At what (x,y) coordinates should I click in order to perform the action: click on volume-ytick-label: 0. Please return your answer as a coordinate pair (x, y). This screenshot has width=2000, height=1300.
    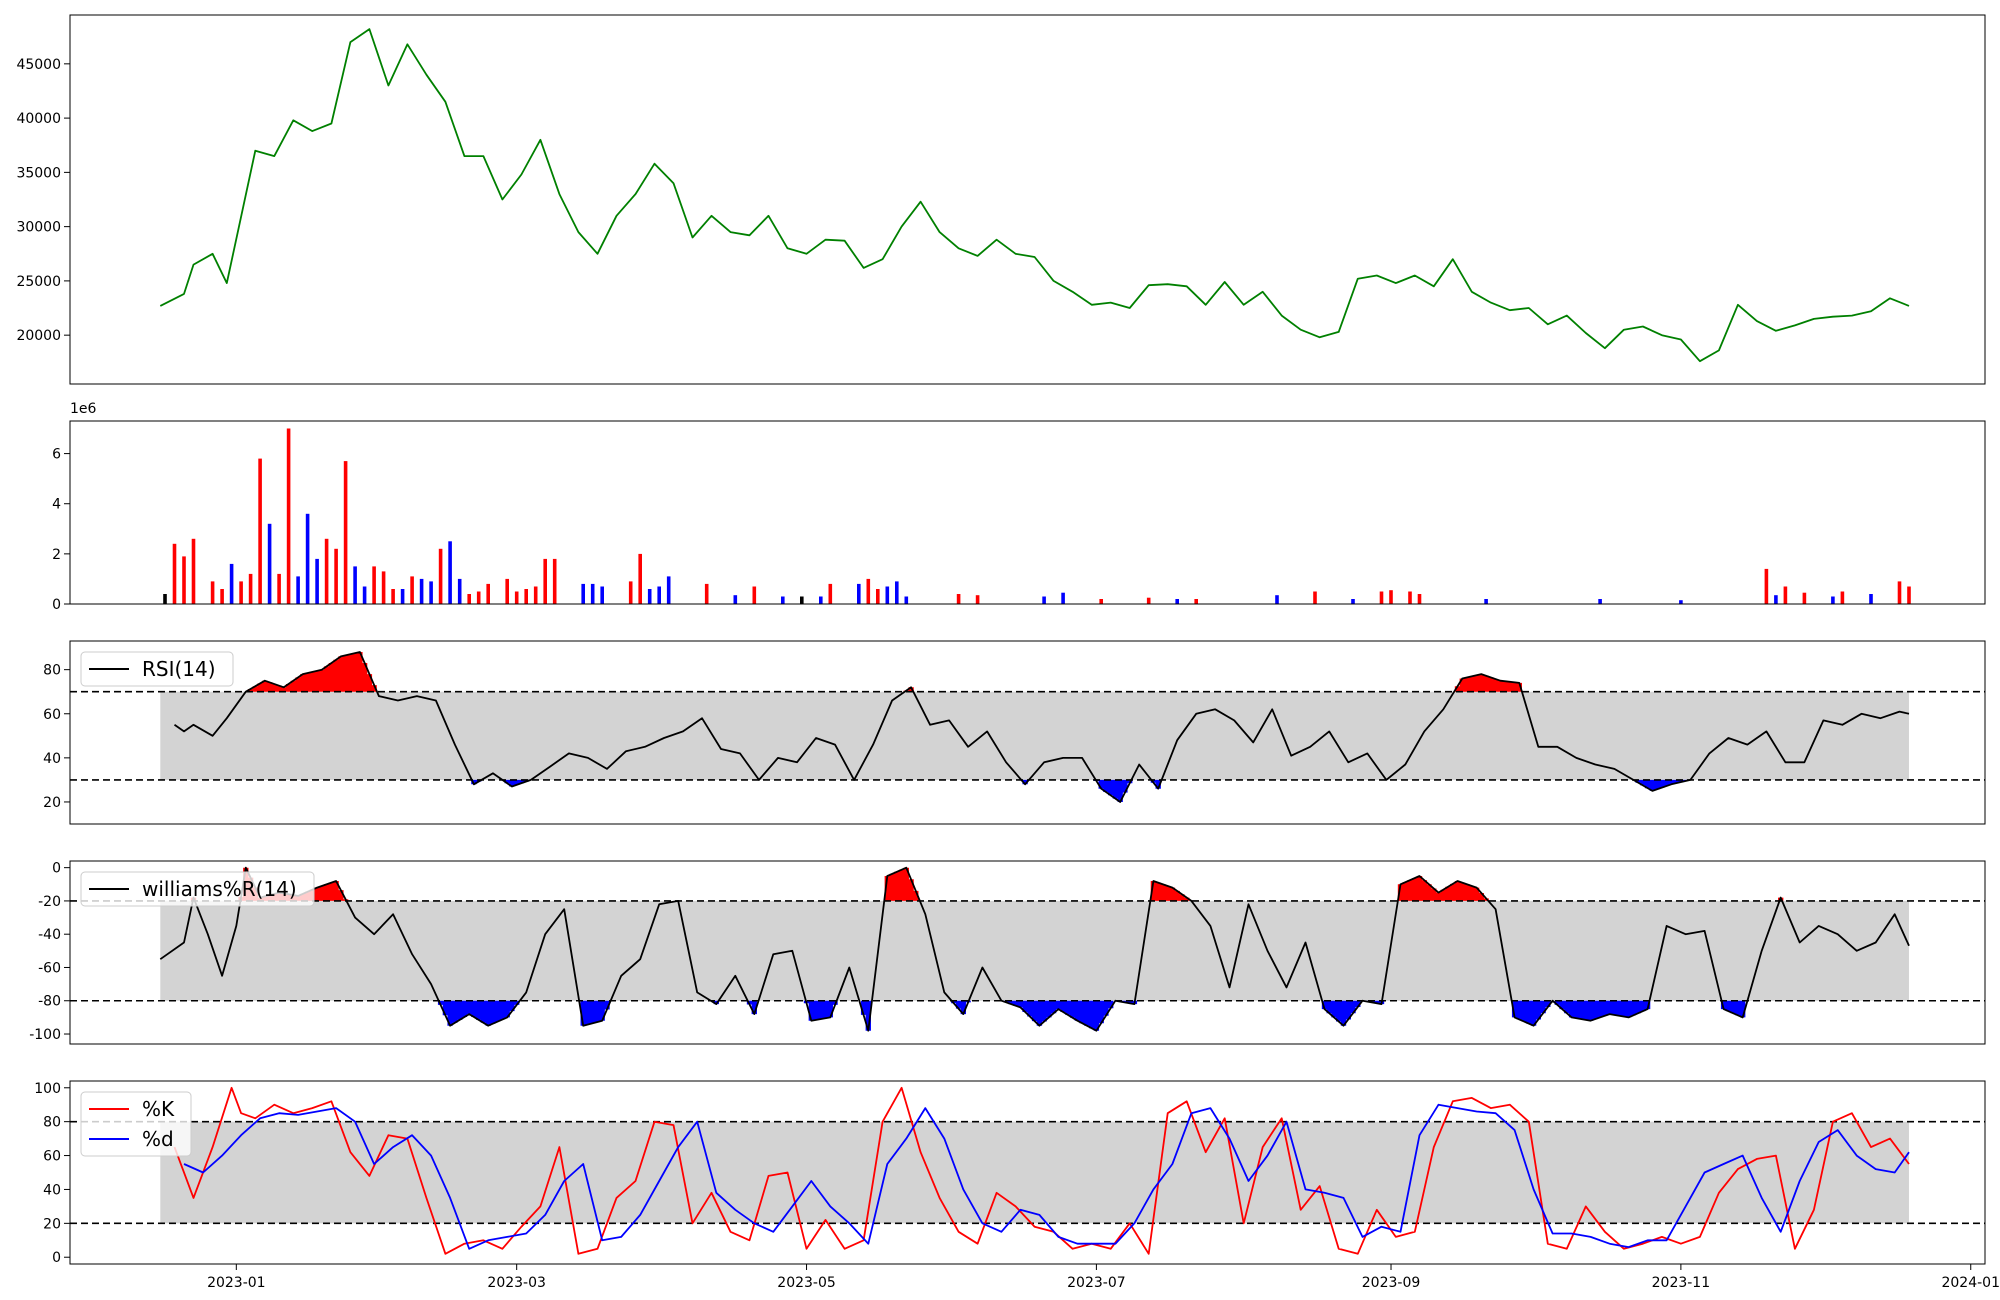
    Looking at the image, I should click on (56, 605).